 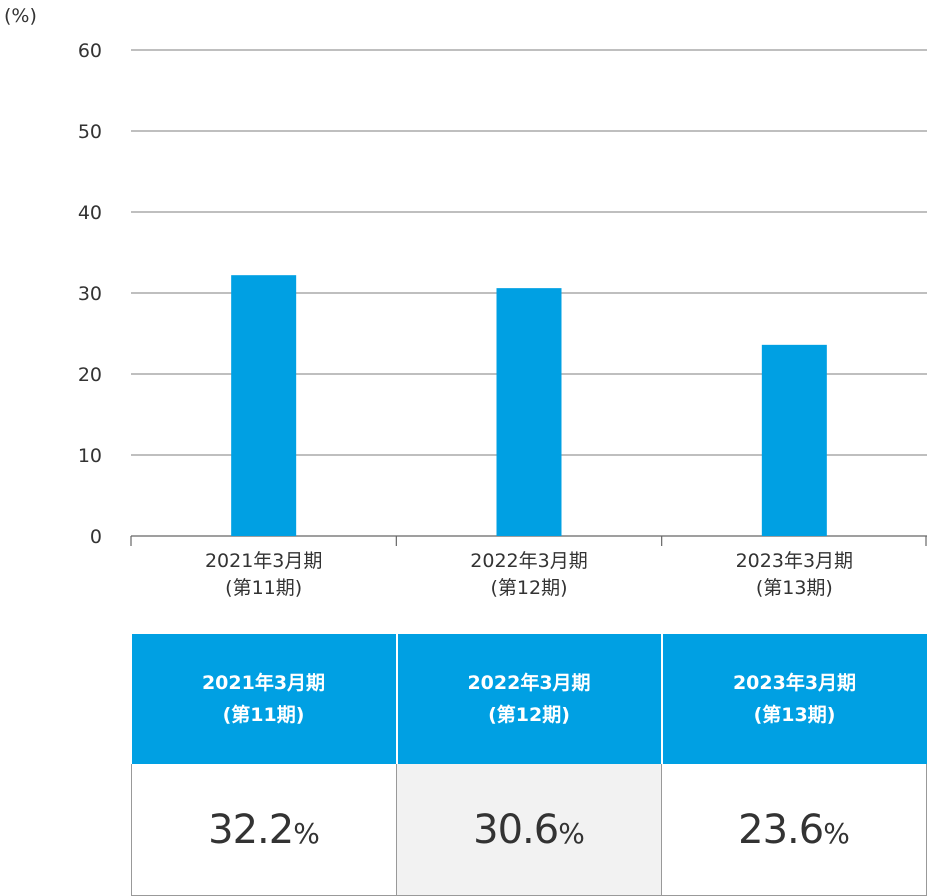 I want to click on x-tick-label: 2022年3月期, so click(x=528, y=561).